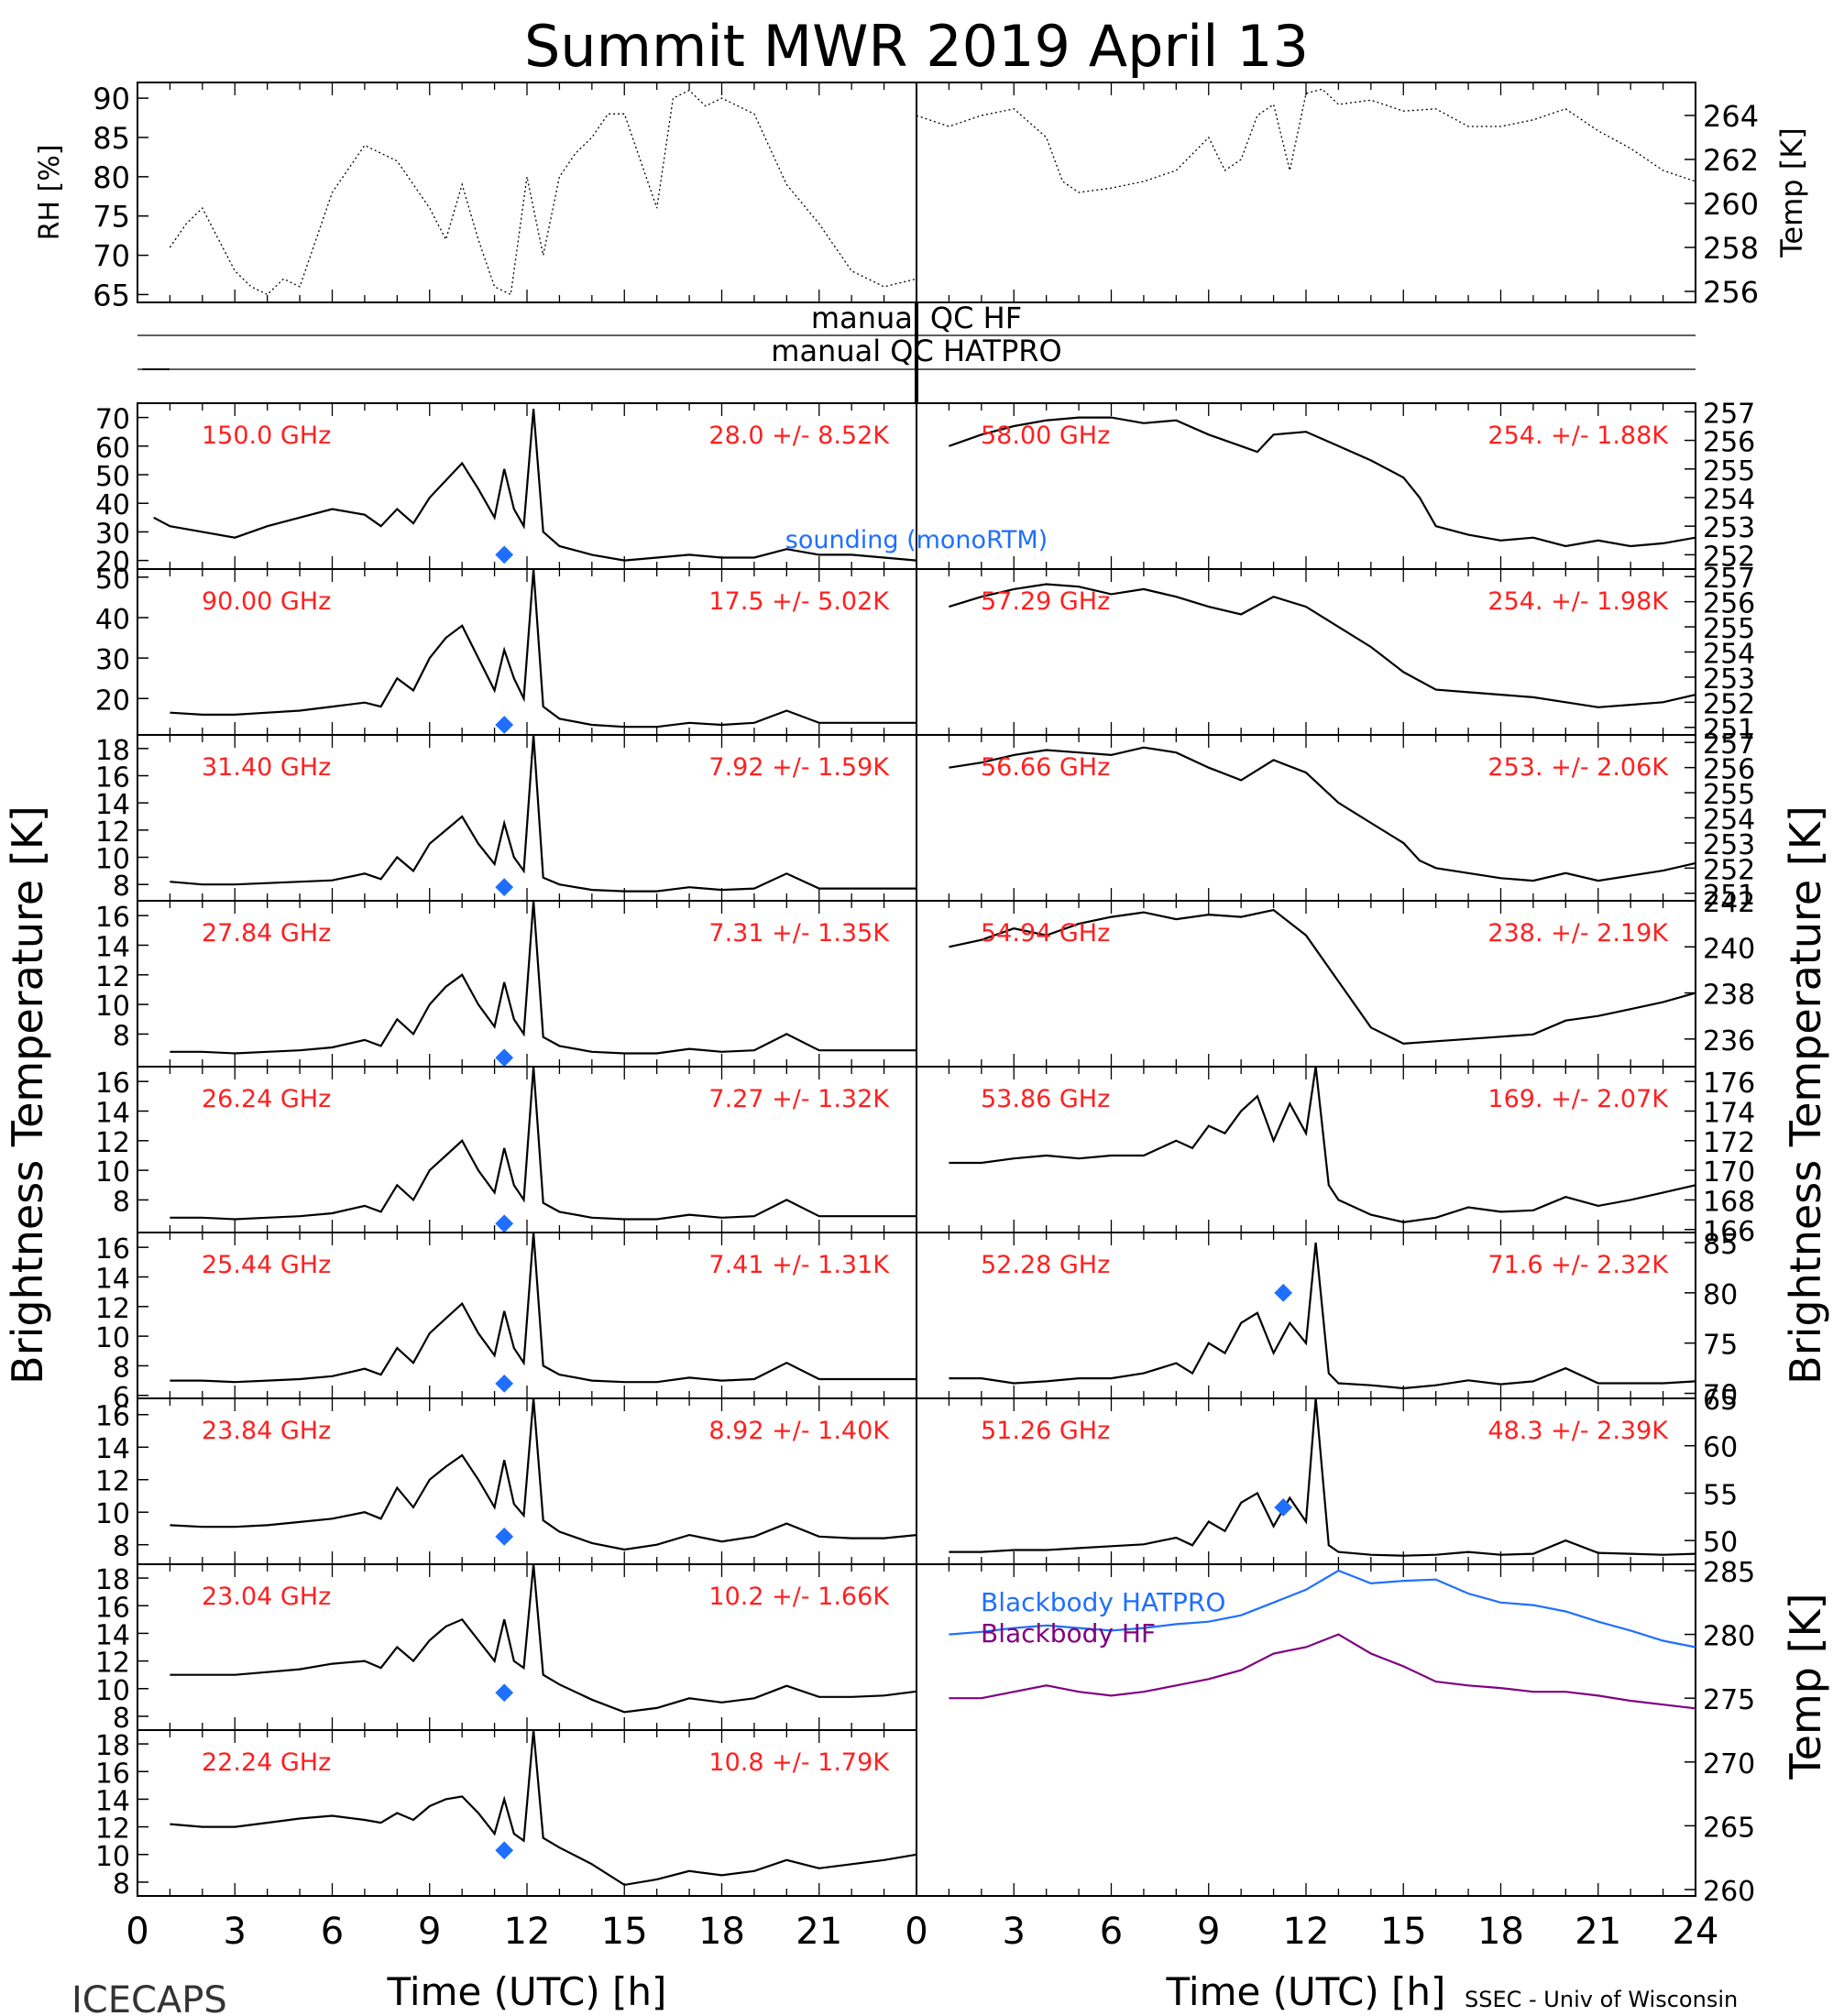  What do you see at coordinates (111, 256) in the screenshot?
I see `y-tick-label: 70` at bounding box center [111, 256].